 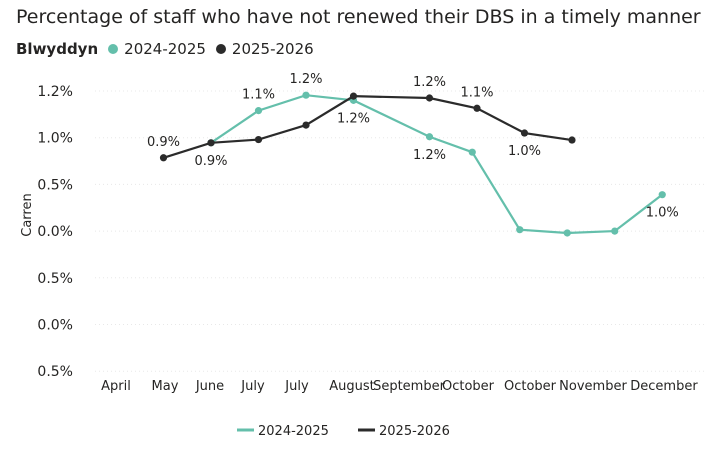 I want to click on legend-label-series-a: 2024-2025, so click(x=165, y=49).